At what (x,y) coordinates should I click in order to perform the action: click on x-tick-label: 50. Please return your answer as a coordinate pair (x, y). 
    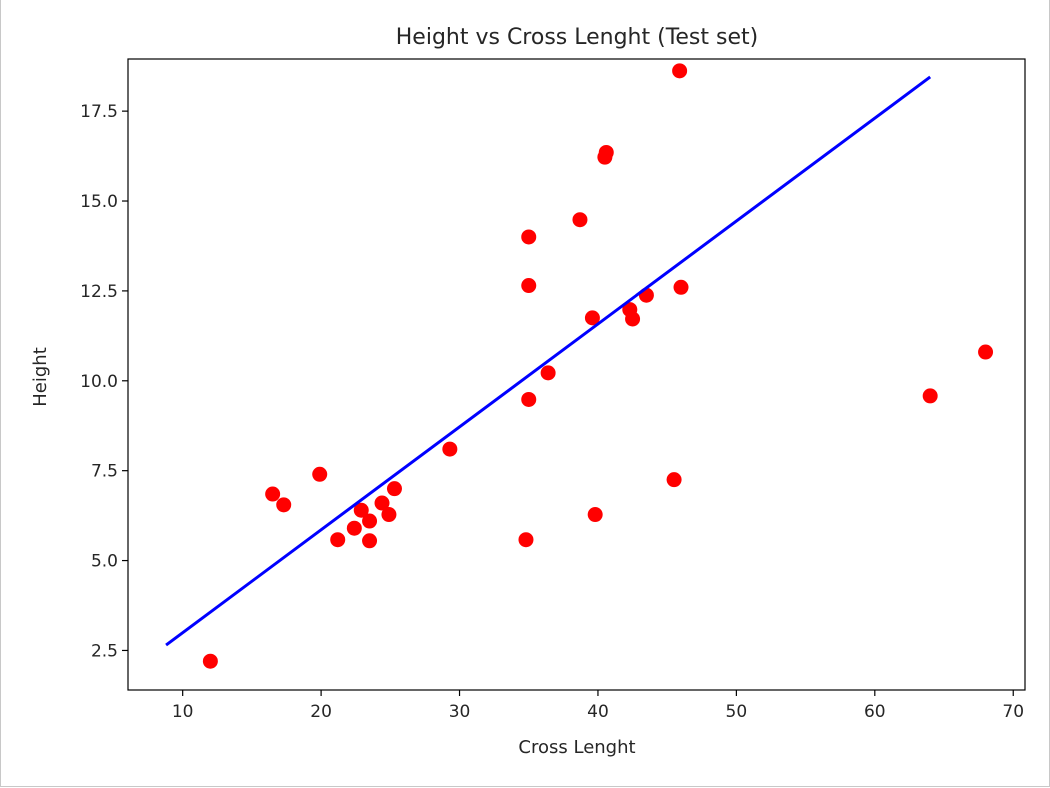
    Looking at the image, I should click on (737, 712).